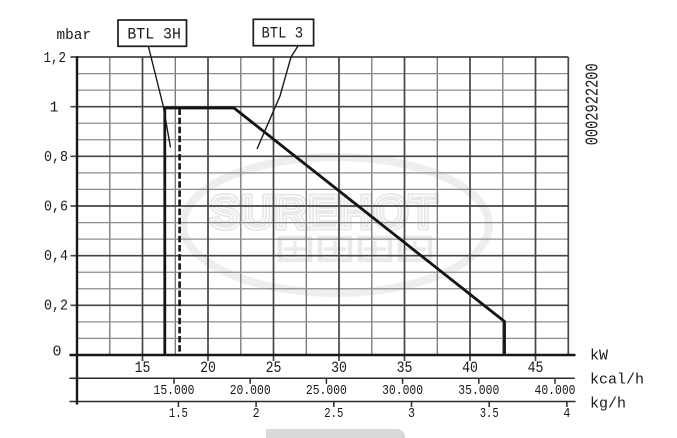  I want to click on svg-text: 4, so click(566, 414).